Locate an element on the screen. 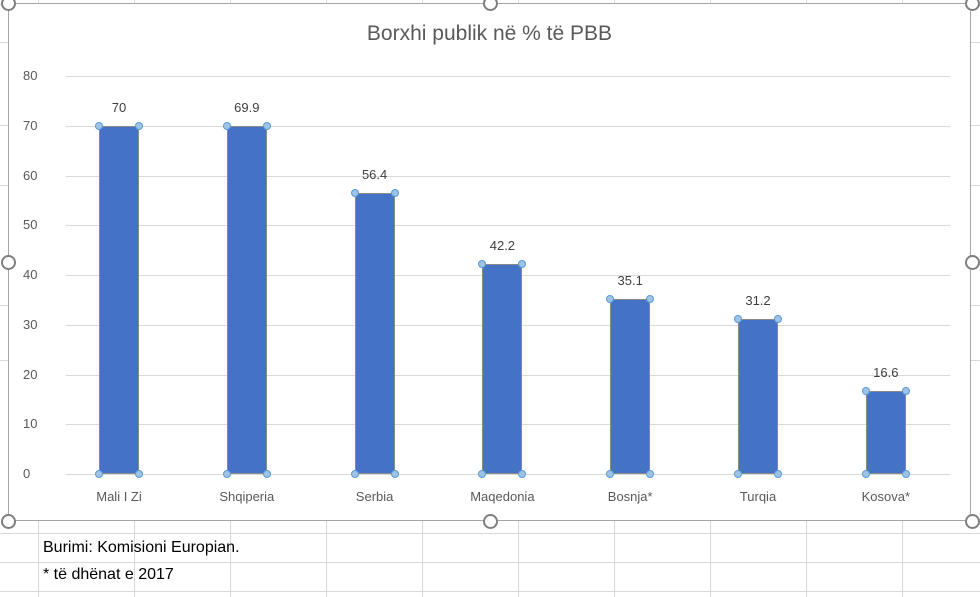 This screenshot has height=597, width=980. x-axis-category-label: Kosova* is located at coordinates (885, 496).